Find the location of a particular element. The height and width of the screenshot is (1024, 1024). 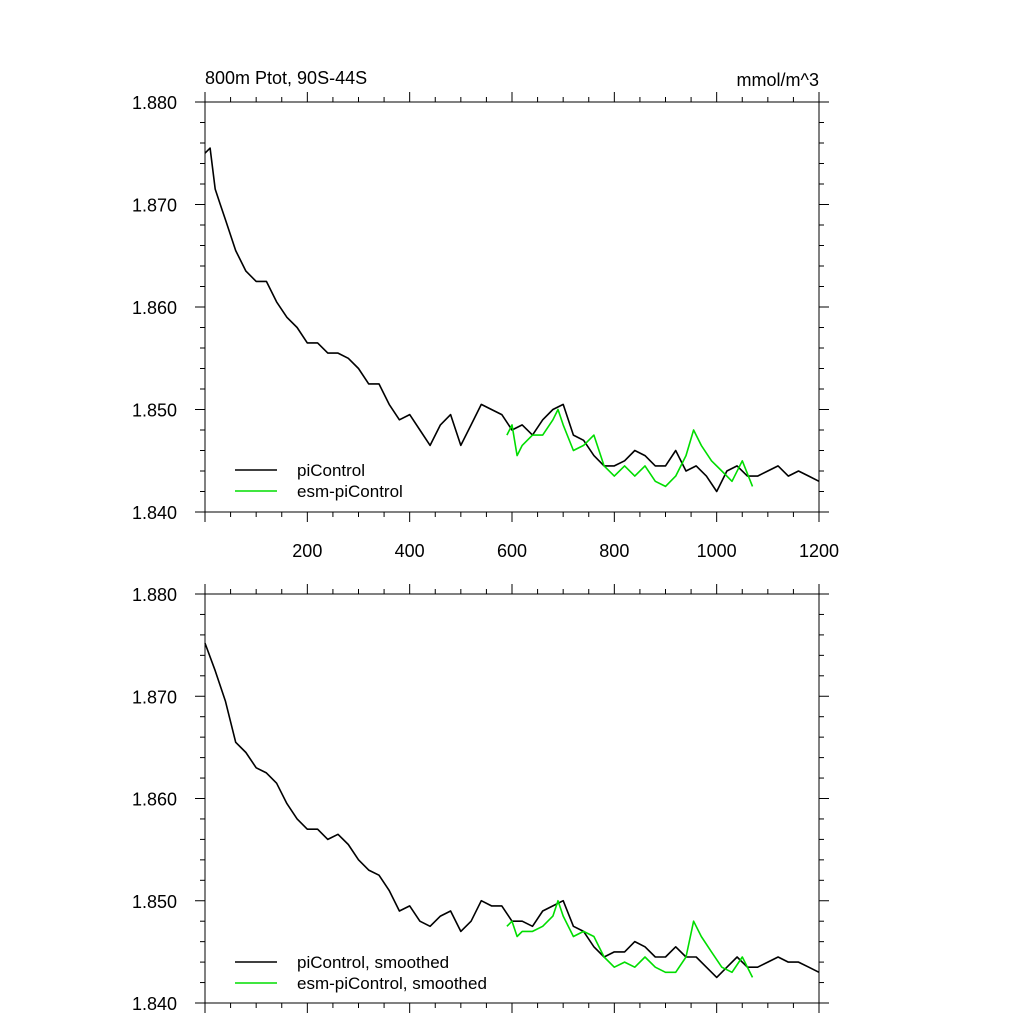

legend-label: esm-piControl, smoothed is located at coordinates (392, 983).